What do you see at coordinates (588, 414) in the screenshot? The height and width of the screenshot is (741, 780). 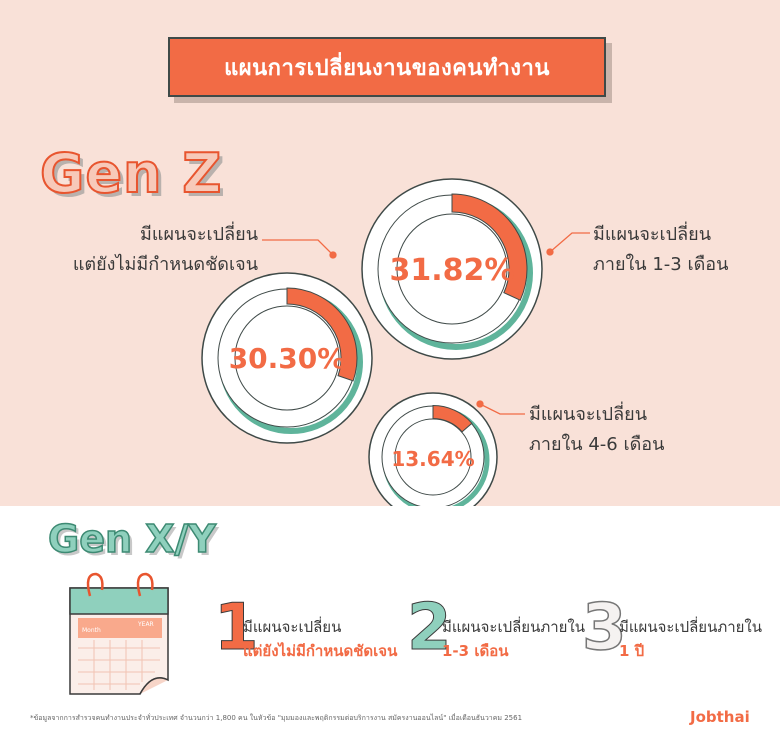 I see `callout-3-line1: มีแผนจะเปลี่ยน` at bounding box center [588, 414].